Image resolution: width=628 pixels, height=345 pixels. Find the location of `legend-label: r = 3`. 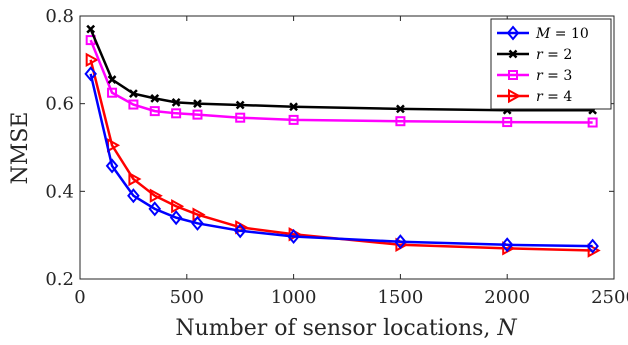

legend-label: r = 3 is located at coordinates (554, 76).